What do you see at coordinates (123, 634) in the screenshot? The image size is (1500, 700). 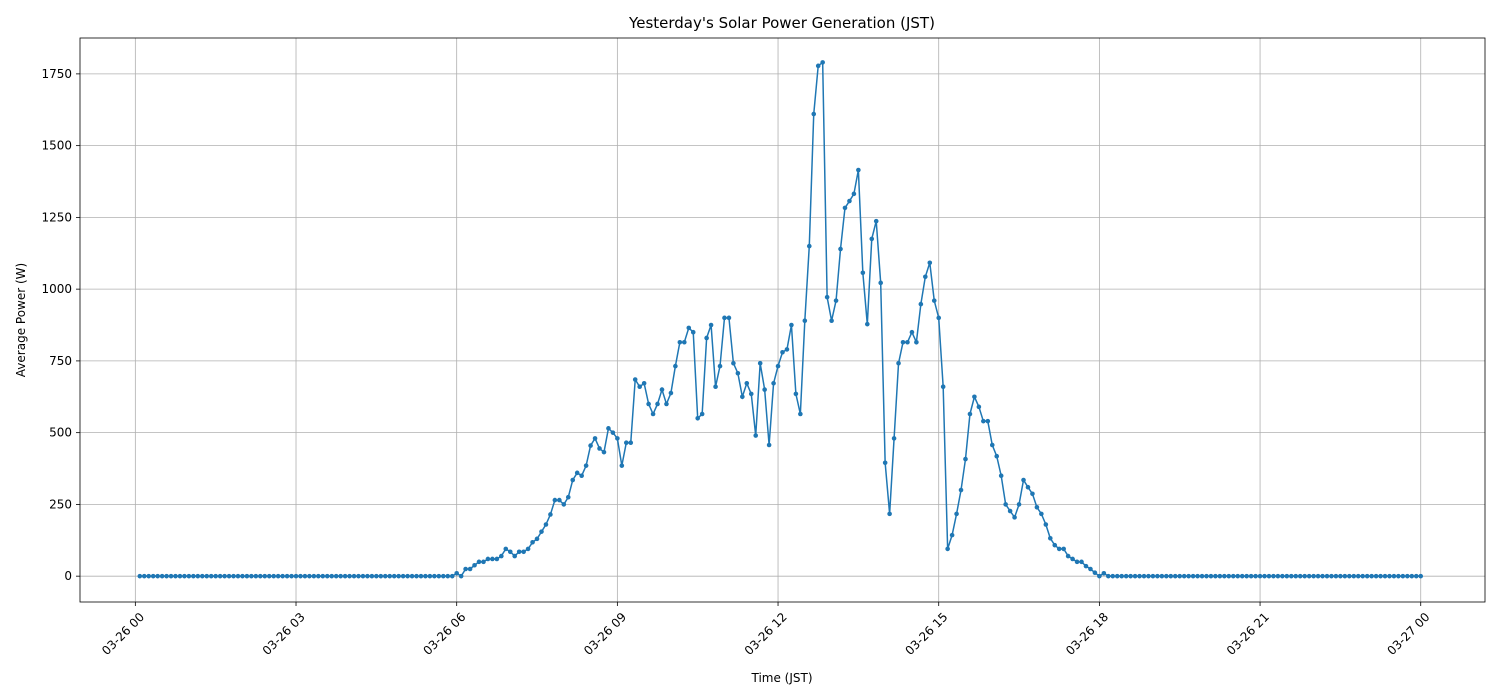 I see `x-tick-label: 03-26 00` at bounding box center [123, 634].